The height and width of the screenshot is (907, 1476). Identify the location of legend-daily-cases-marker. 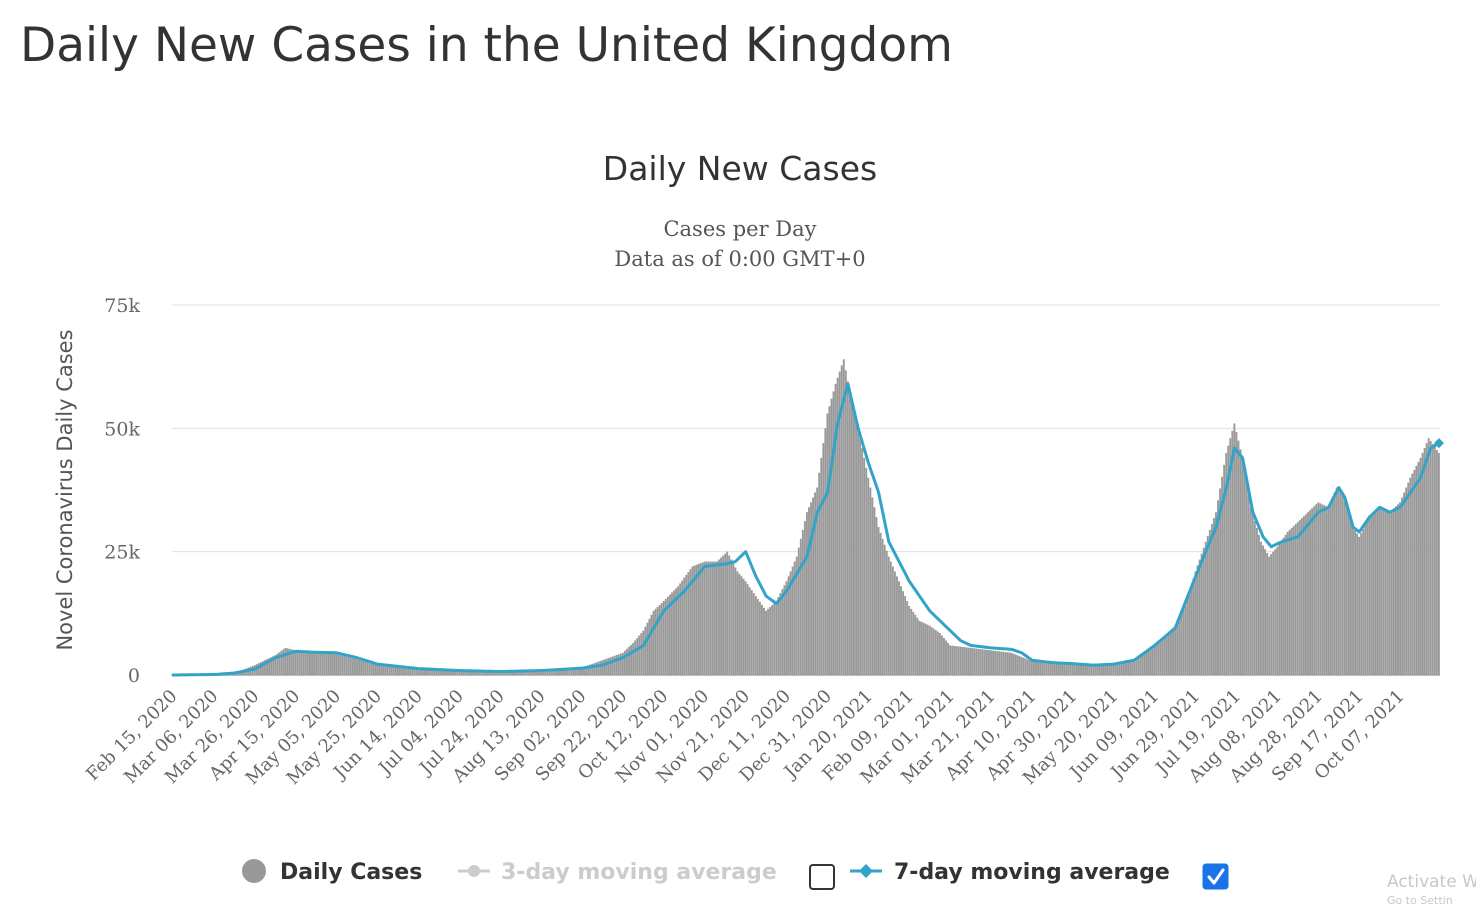
(254, 871).